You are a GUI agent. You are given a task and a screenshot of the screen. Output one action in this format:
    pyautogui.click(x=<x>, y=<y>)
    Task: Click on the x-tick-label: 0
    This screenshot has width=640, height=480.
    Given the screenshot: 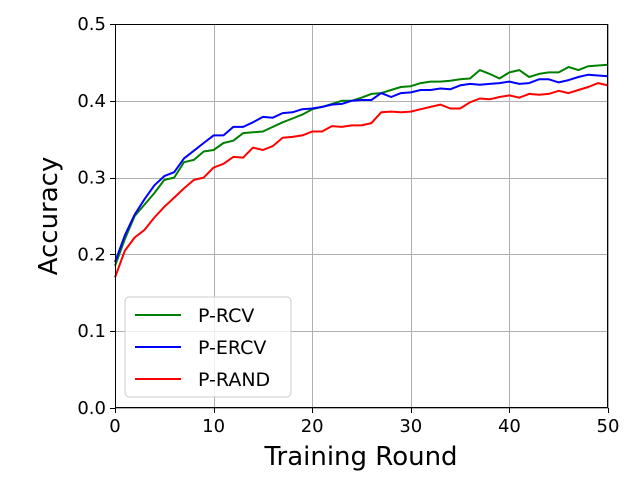 What is the action you would take?
    pyautogui.click(x=114, y=426)
    